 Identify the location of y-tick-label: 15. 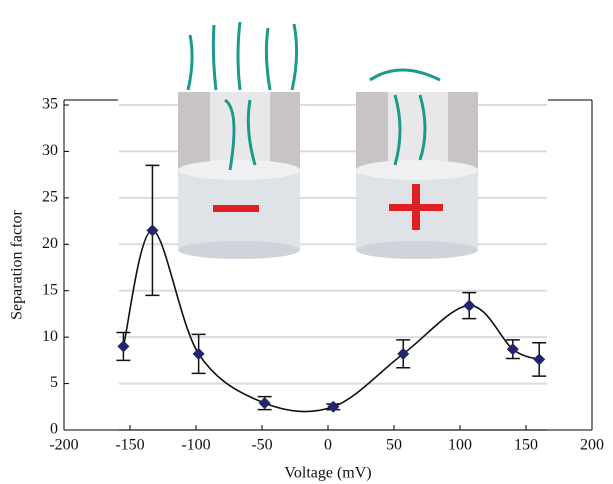
(50, 289).